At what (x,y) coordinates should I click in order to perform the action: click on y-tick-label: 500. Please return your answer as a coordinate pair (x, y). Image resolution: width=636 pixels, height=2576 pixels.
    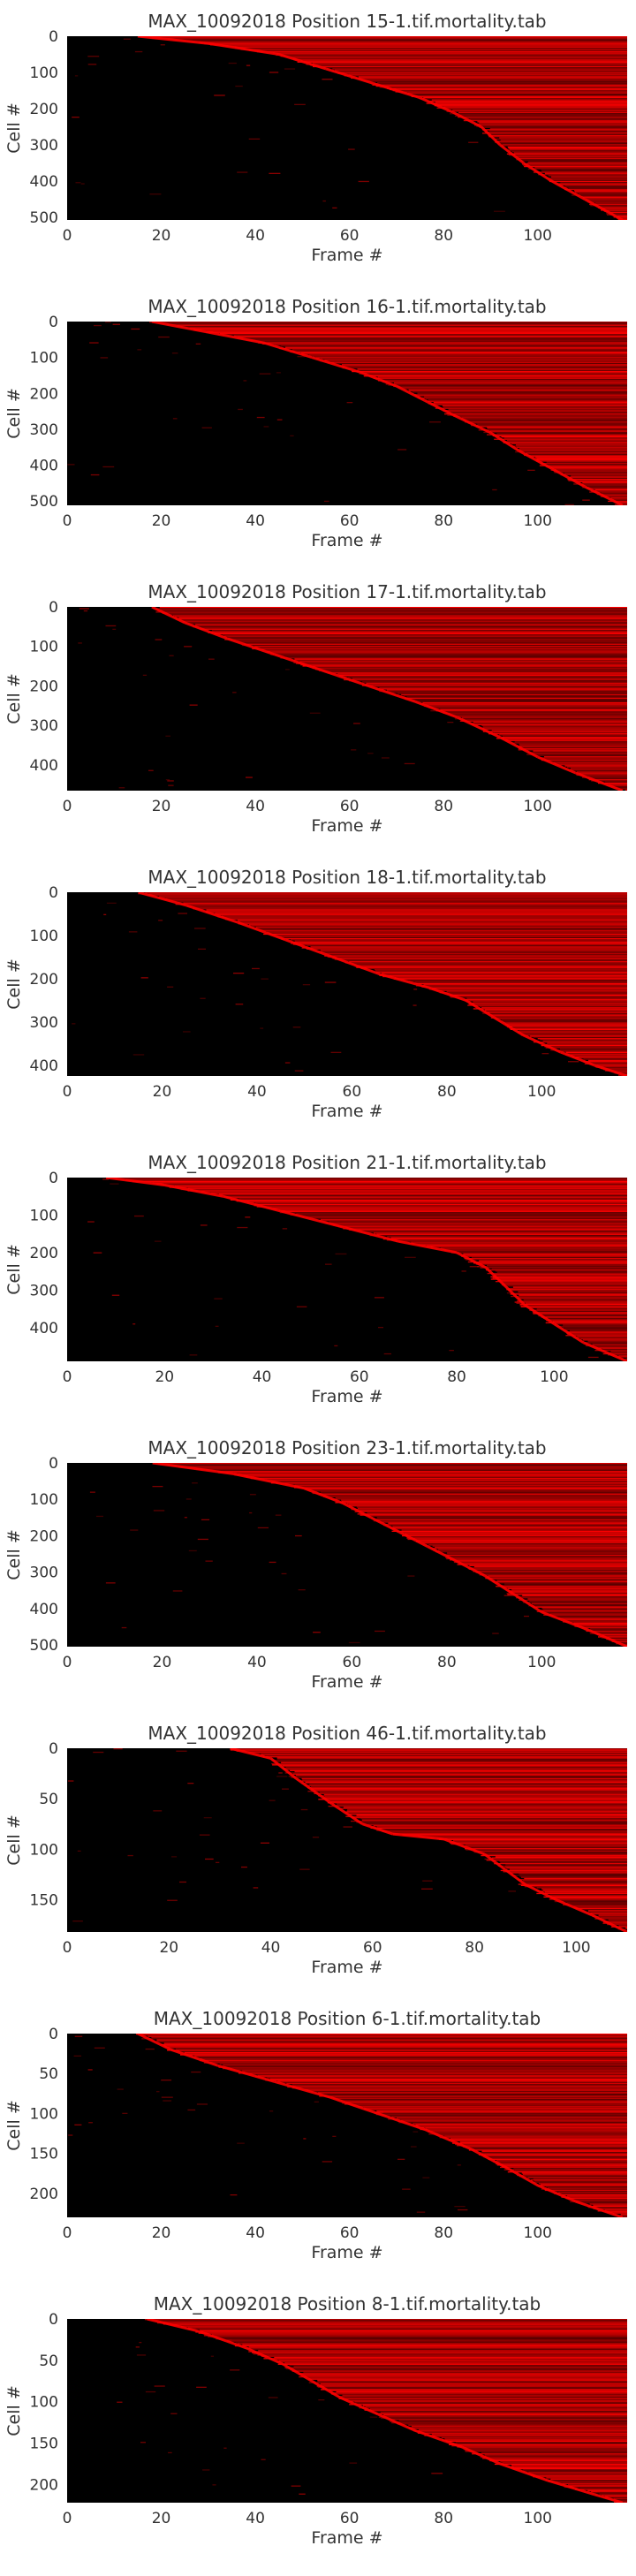
    Looking at the image, I should click on (44, 218).